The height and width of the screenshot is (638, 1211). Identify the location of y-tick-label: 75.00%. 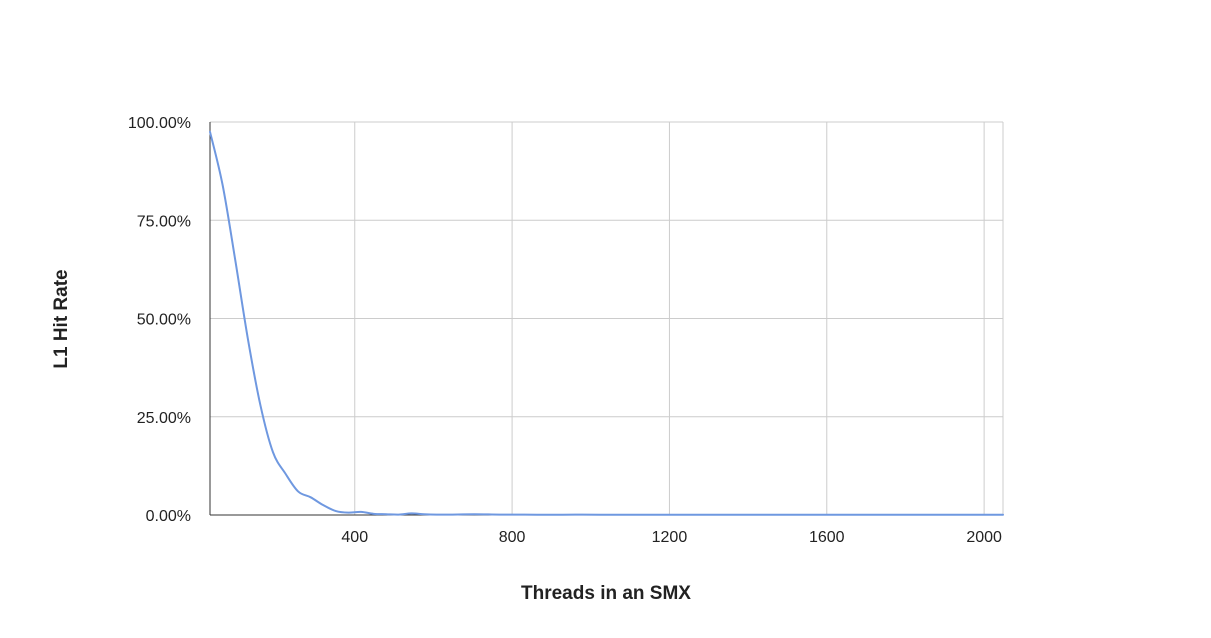
(164, 221).